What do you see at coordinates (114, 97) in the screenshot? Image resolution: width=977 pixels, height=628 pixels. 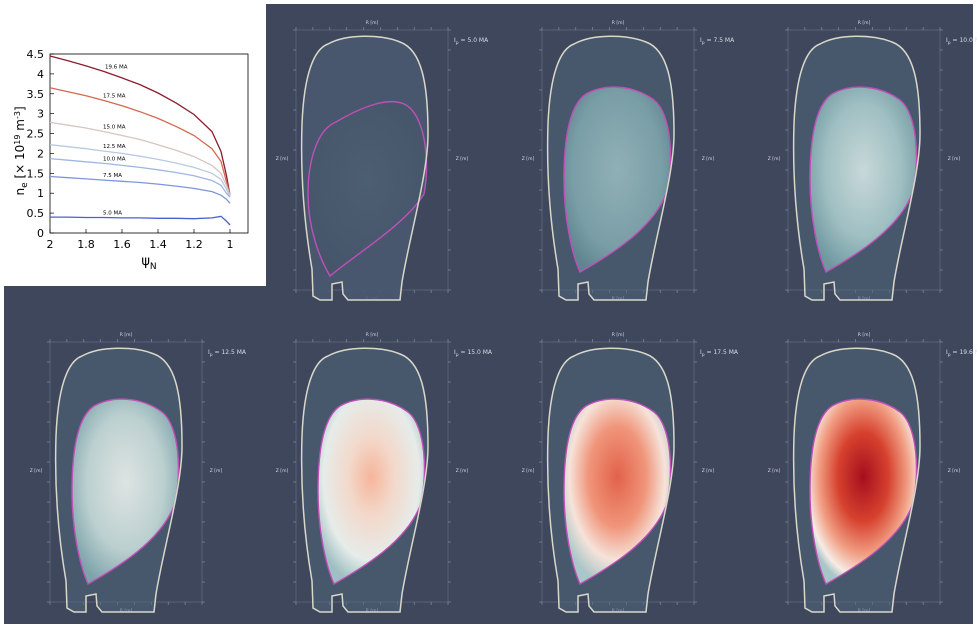 I see `series-label: 17.5 MA` at bounding box center [114, 97].